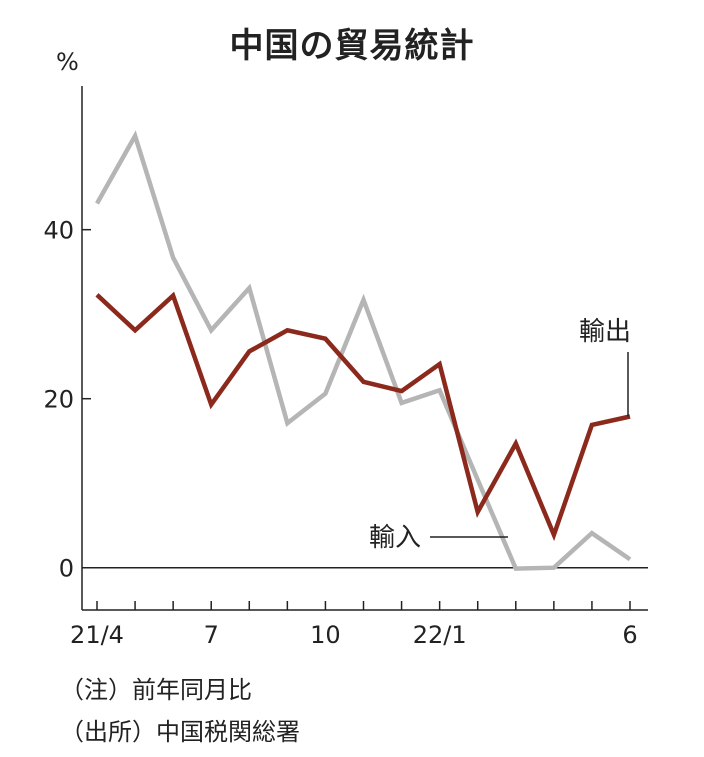  I want to click on note-yoy: （注）前年同月比, so click(156, 690).